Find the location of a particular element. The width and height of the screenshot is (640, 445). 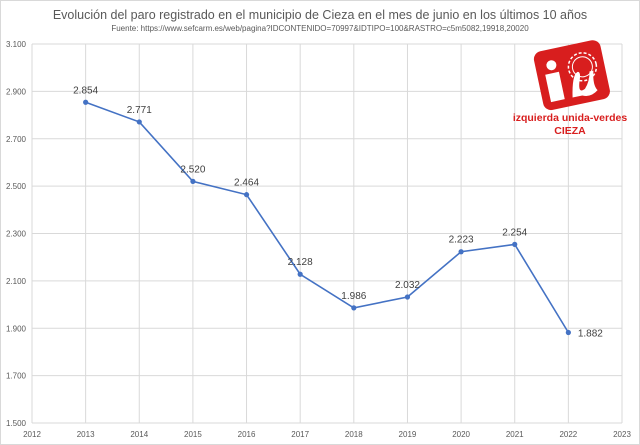

x-tick-label: 2017 is located at coordinates (300, 434).